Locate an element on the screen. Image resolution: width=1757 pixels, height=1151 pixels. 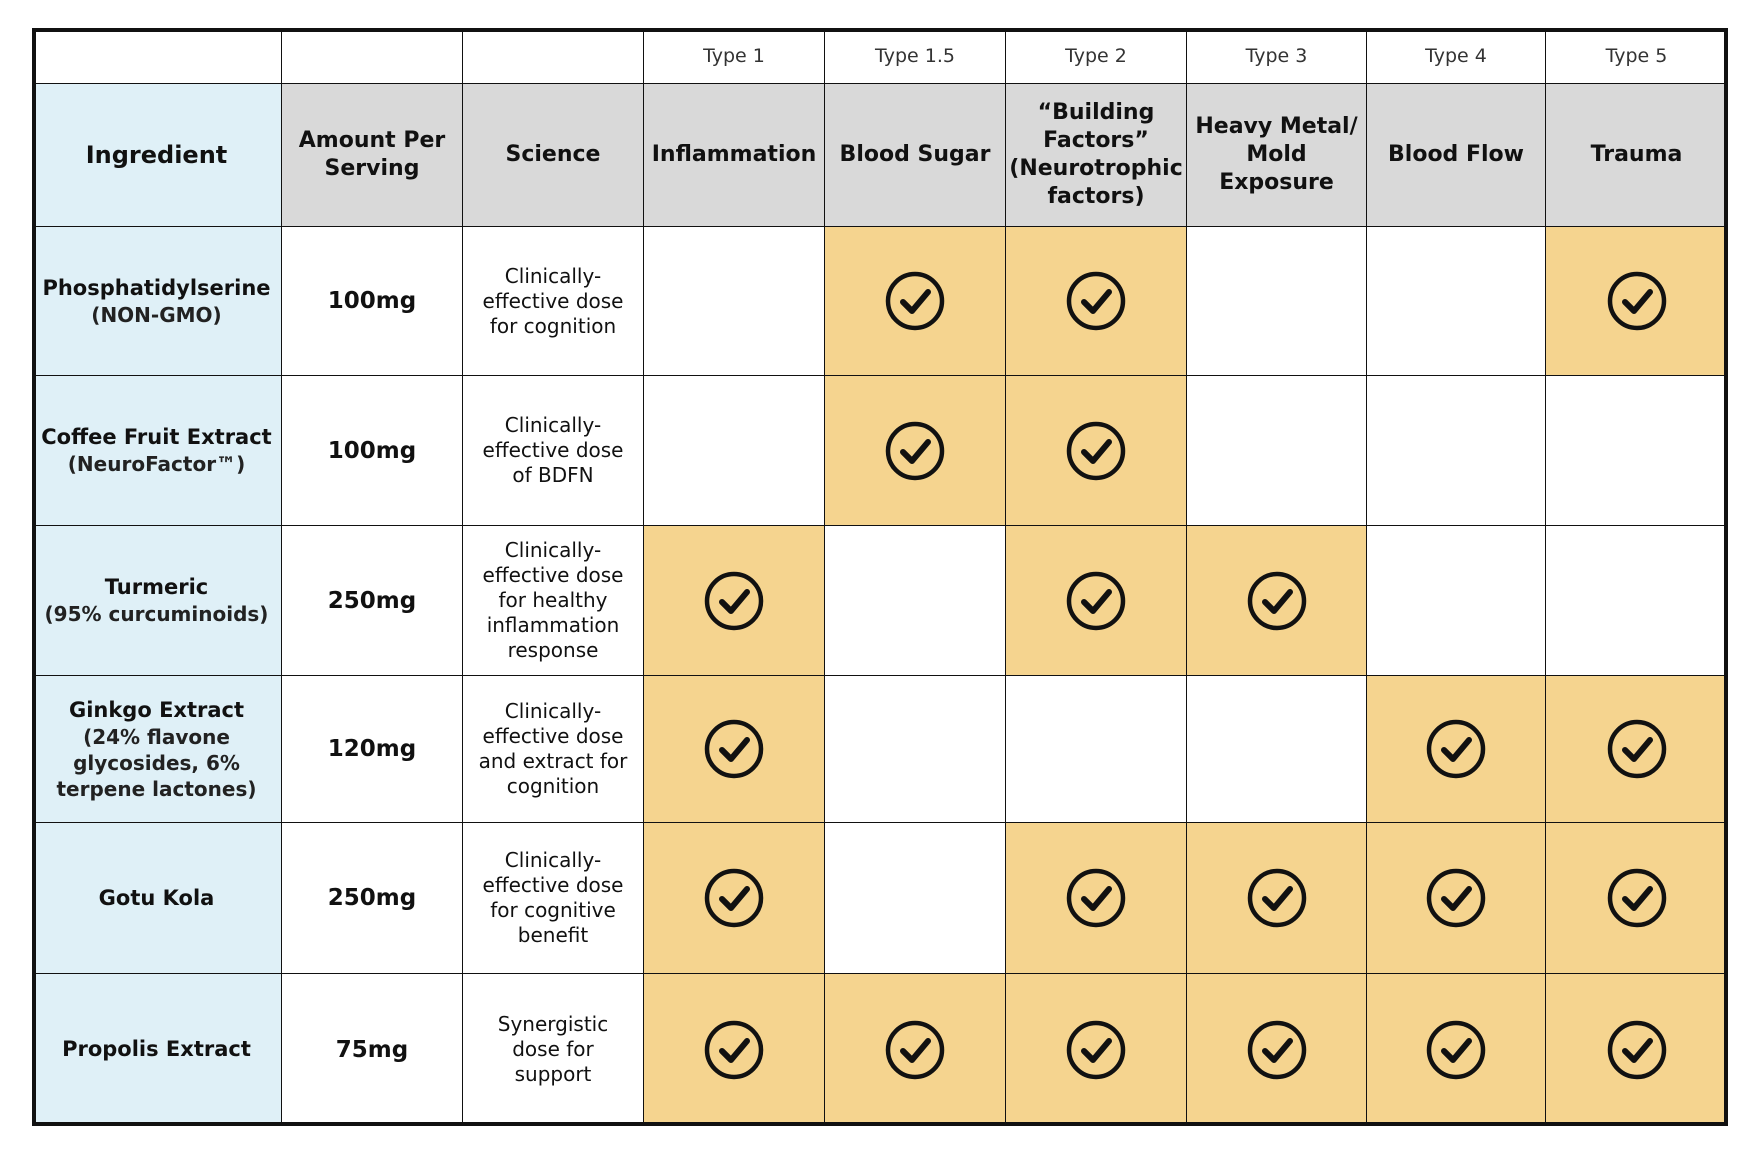
header-cell: Amount Per Serving is located at coordinates (372, 155).